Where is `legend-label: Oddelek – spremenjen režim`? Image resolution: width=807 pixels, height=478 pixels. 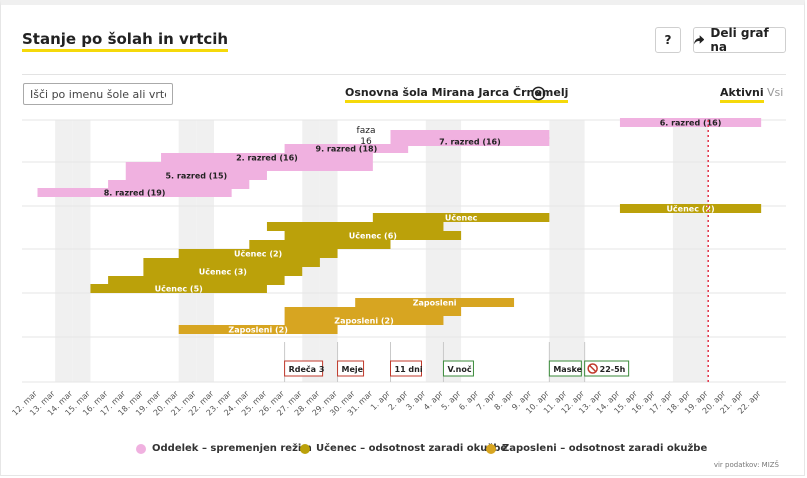 legend-label: Oddelek – spremenjen režim is located at coordinates (232, 448).